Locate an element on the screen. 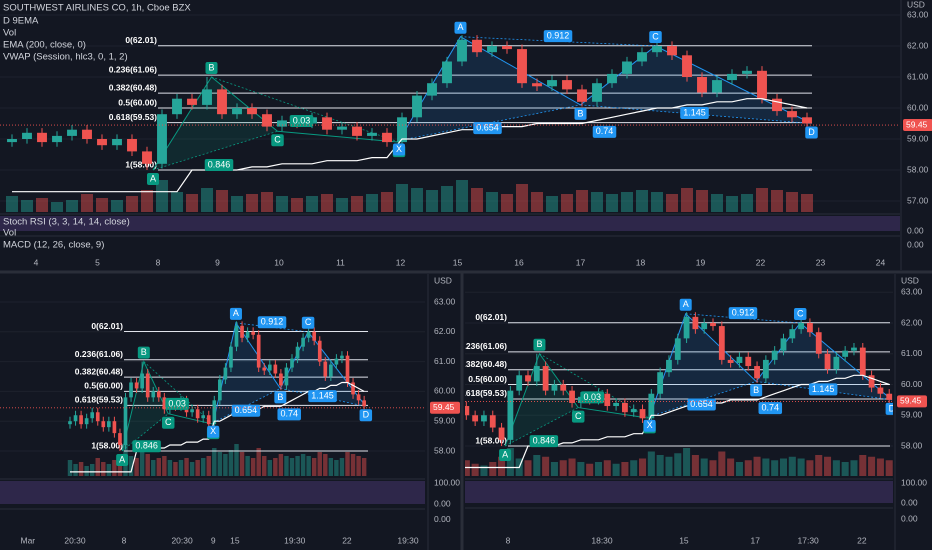 This screenshot has width=932, height=550. x-tick-label: 19:30 is located at coordinates (408, 540).